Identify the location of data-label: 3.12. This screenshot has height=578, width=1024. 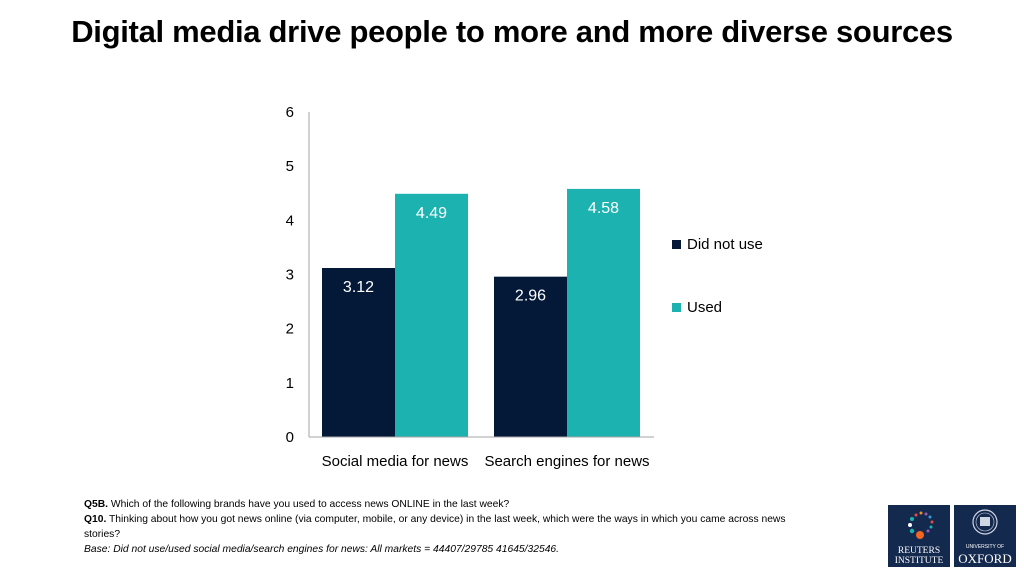
(358, 287).